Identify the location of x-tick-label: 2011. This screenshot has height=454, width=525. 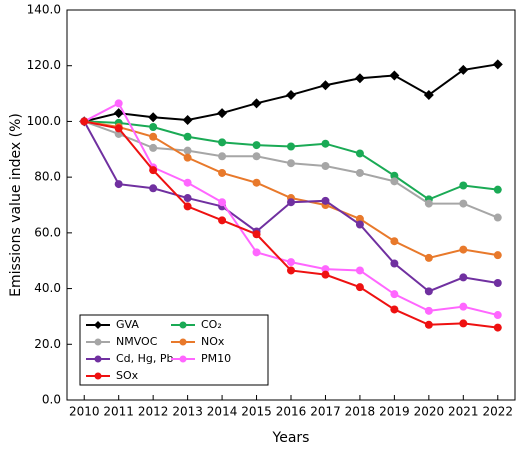
(118, 412).